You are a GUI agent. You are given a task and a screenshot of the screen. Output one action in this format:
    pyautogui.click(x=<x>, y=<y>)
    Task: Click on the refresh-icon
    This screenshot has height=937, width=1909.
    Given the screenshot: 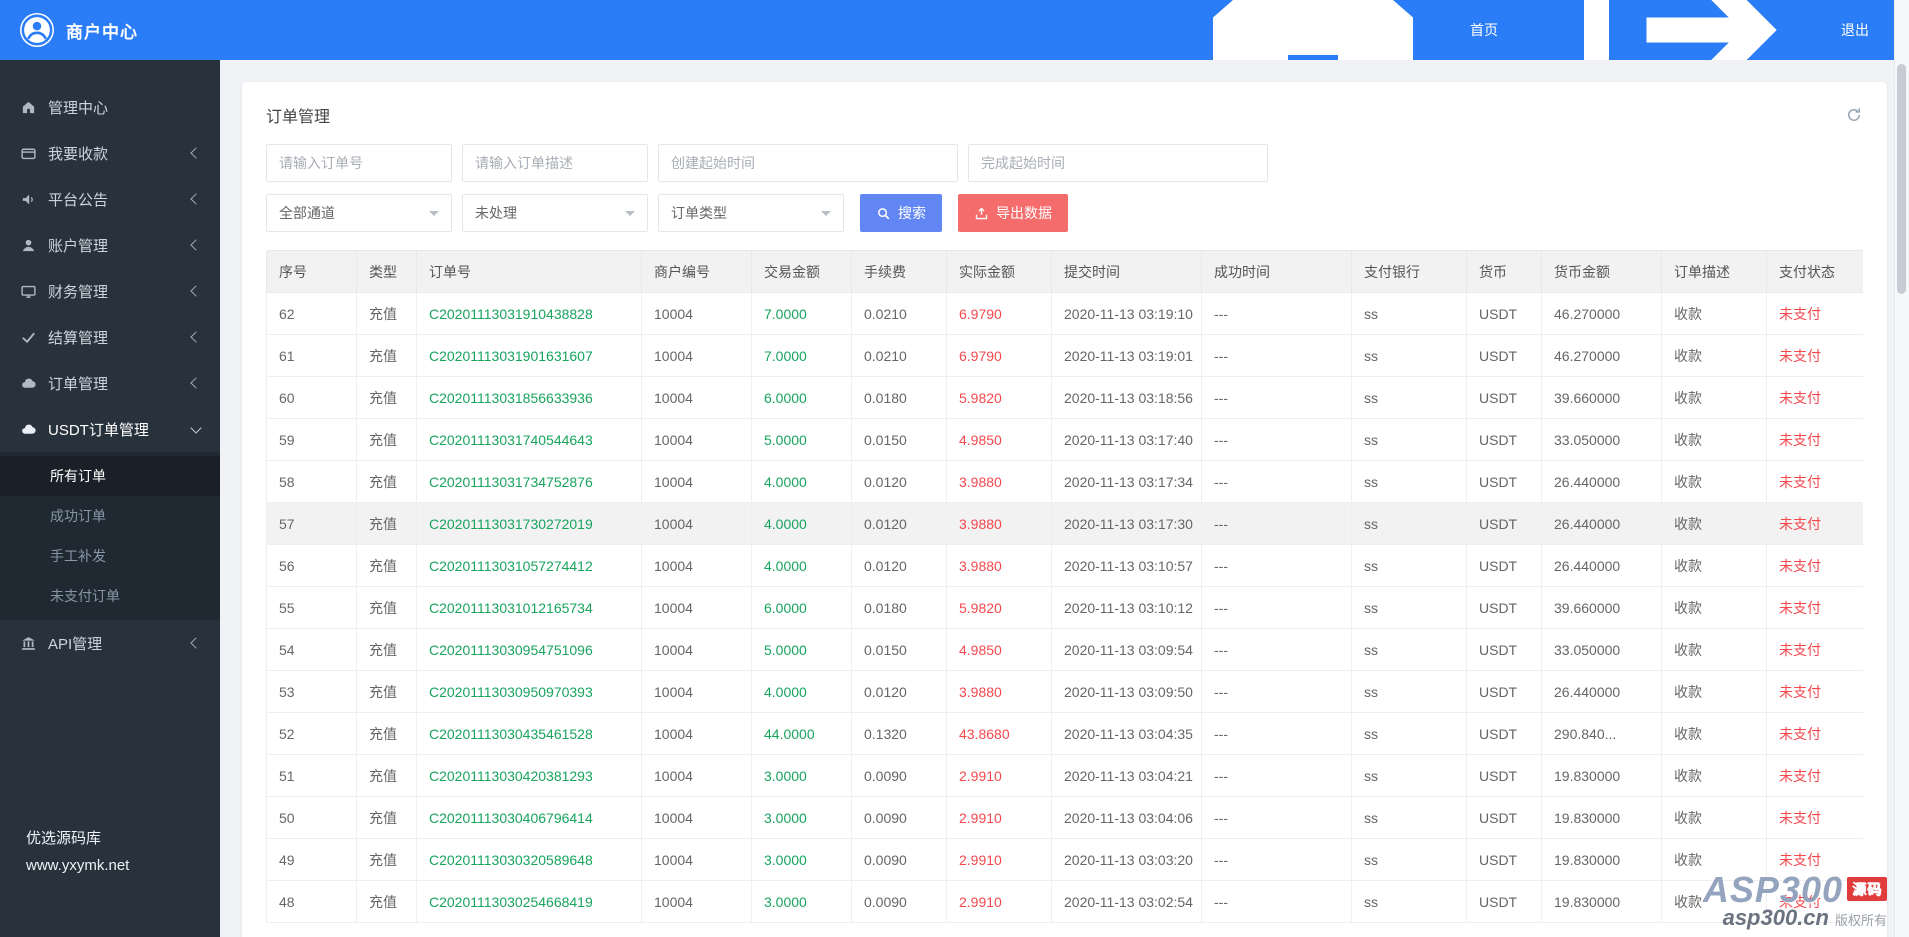 What is the action you would take?
    pyautogui.click(x=1854, y=115)
    